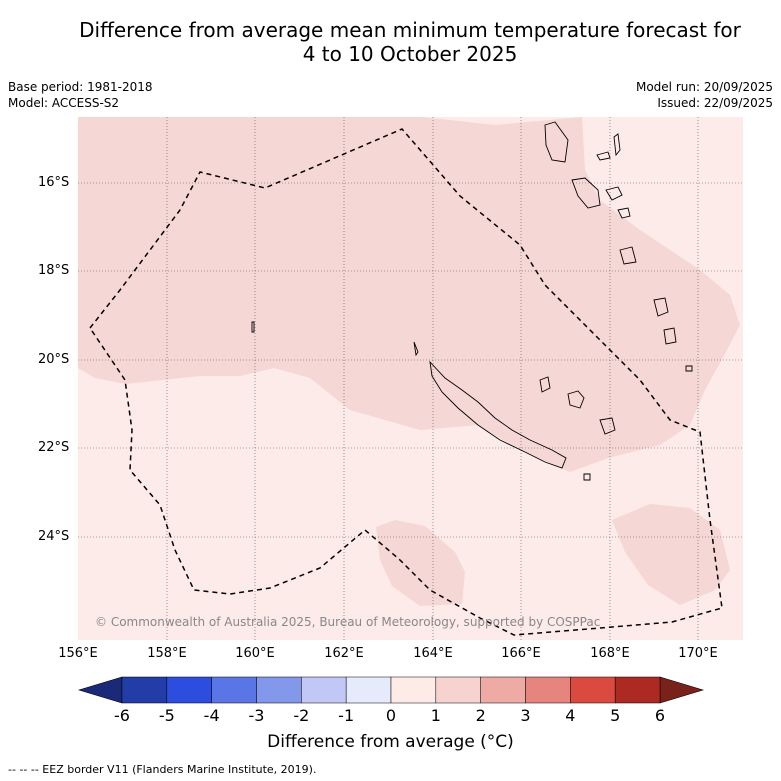 This screenshot has width=781, height=781. I want to click on colorbar-title: Difference from average (°C), so click(390, 742).